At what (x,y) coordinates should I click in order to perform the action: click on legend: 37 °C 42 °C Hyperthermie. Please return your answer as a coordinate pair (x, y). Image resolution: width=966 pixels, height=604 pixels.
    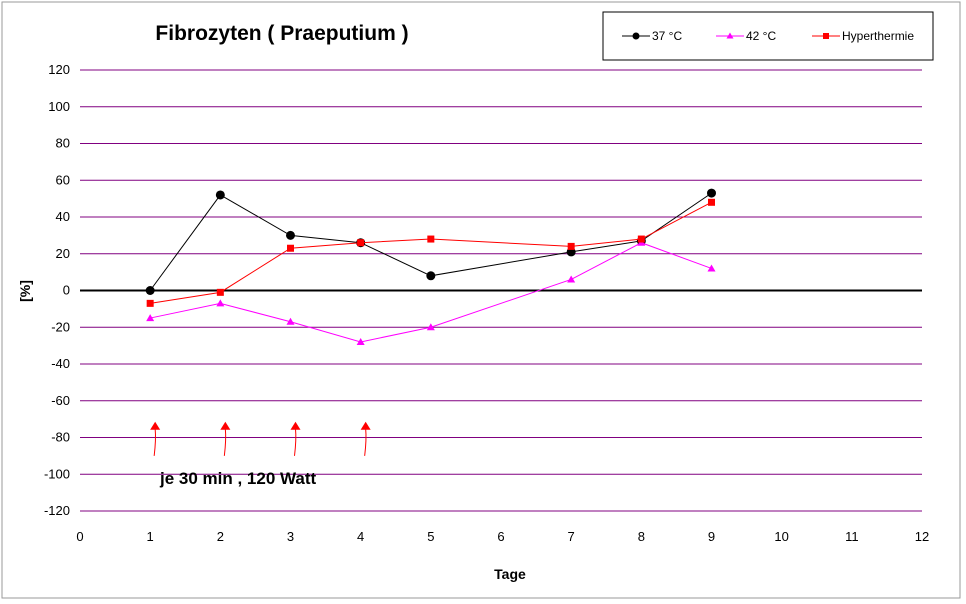
    Looking at the image, I should click on (768, 36).